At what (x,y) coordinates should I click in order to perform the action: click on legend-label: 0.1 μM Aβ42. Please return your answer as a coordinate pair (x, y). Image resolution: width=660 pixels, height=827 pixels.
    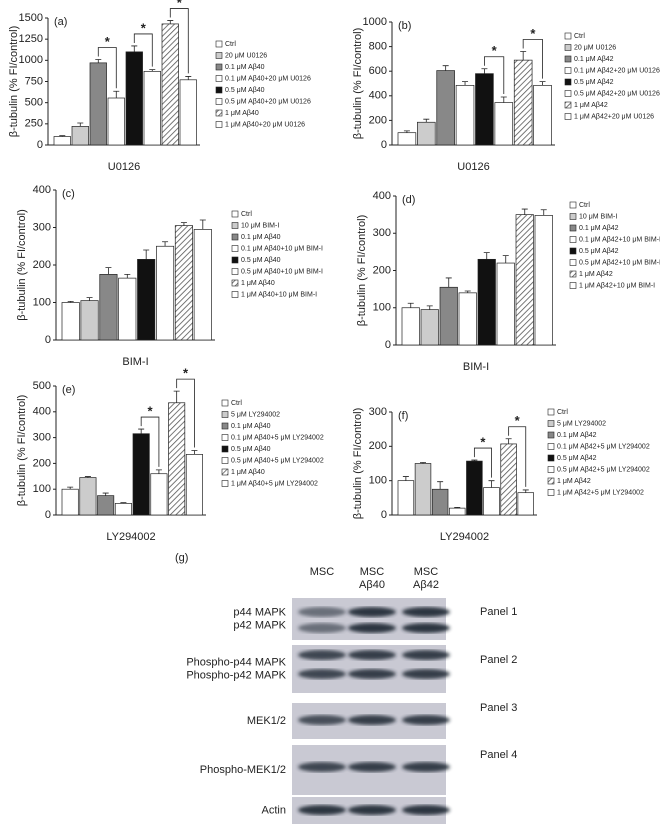
    Looking at the image, I should click on (599, 228).